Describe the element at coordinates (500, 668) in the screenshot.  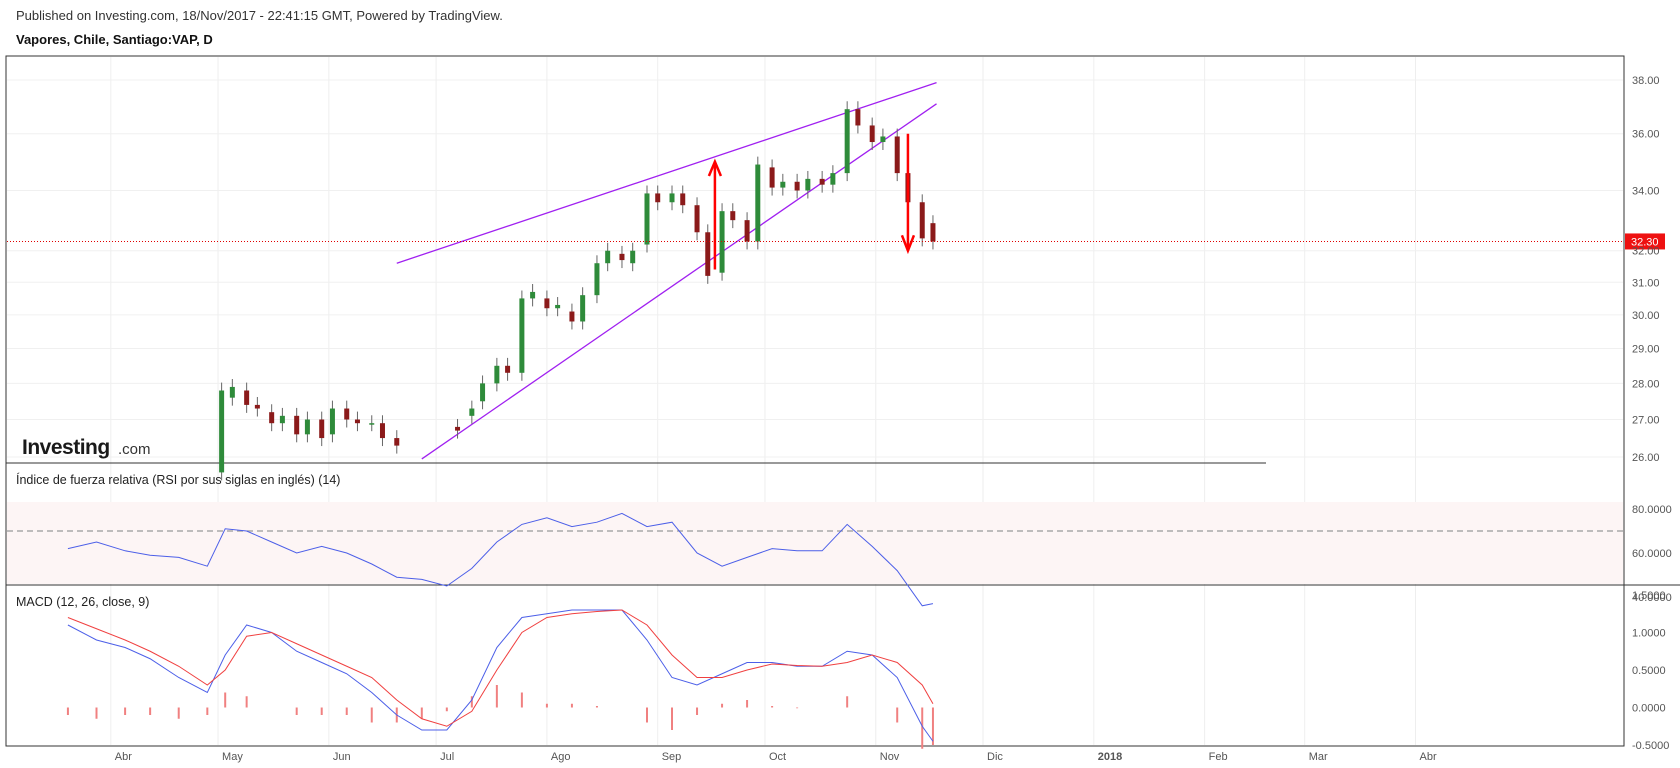
I see `signal-line` at that location.